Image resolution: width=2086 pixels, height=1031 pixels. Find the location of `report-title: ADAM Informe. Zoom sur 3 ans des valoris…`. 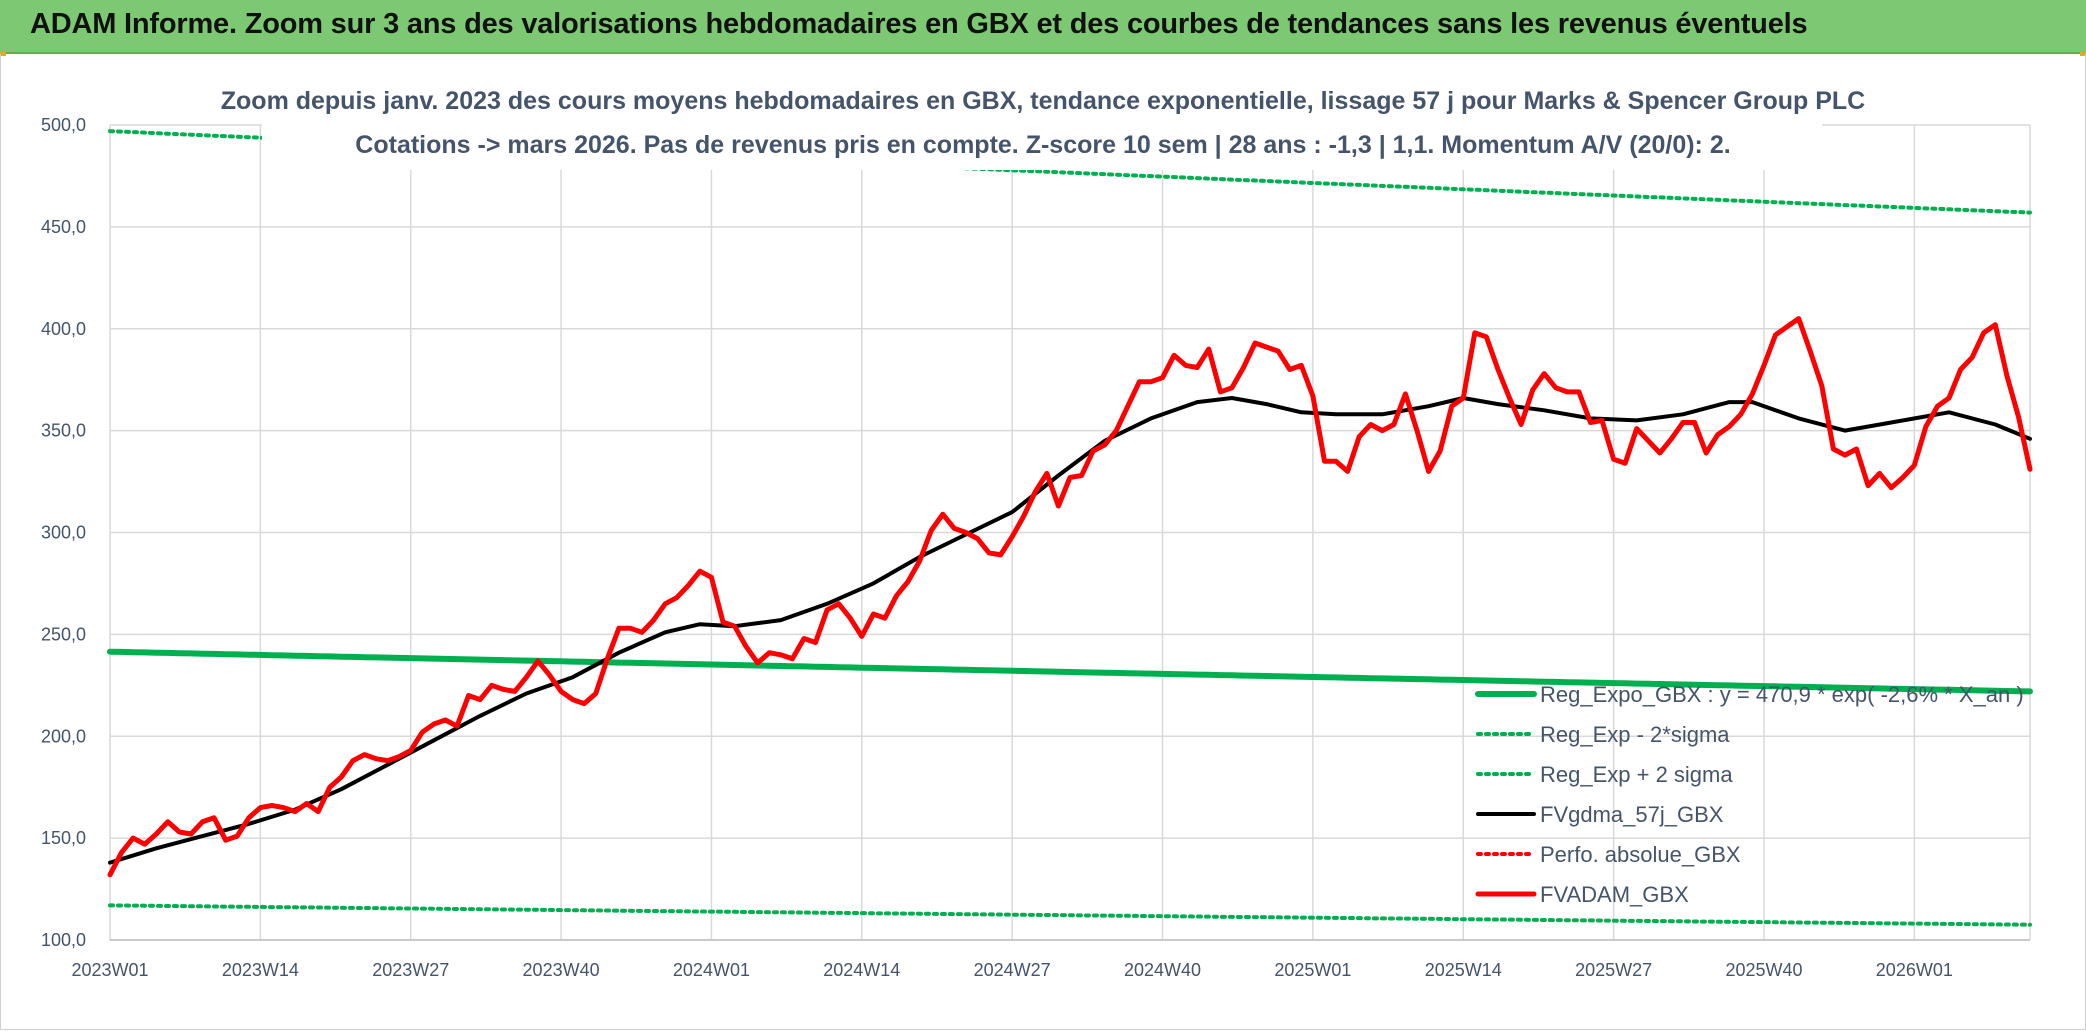

report-title: ADAM Informe. Zoom sur 3 ans des valoris… is located at coordinates (919, 24).